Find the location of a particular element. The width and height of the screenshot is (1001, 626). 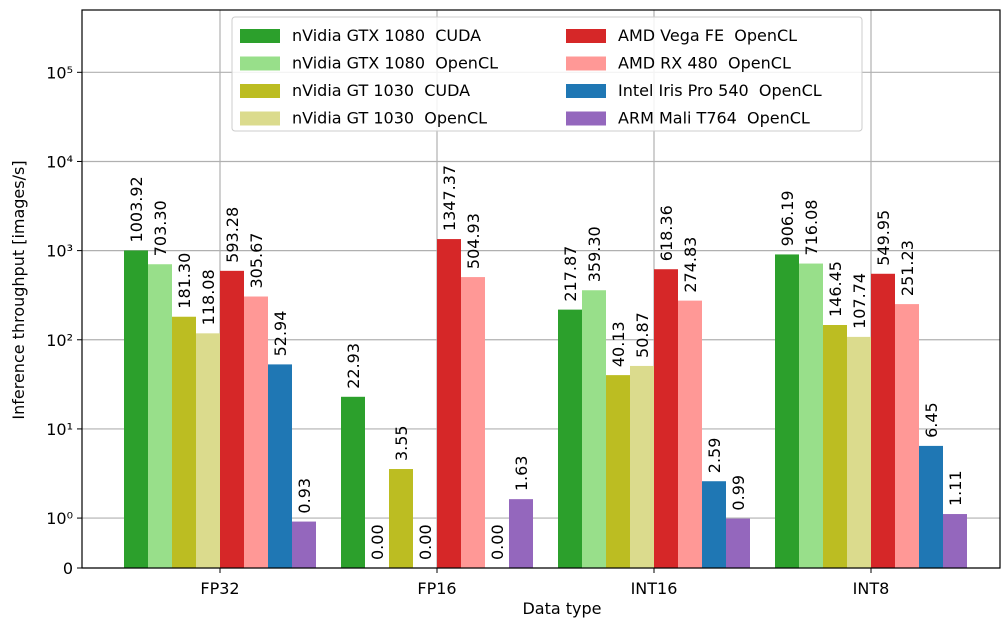

value-label: 2.59 is located at coordinates (714, 456).